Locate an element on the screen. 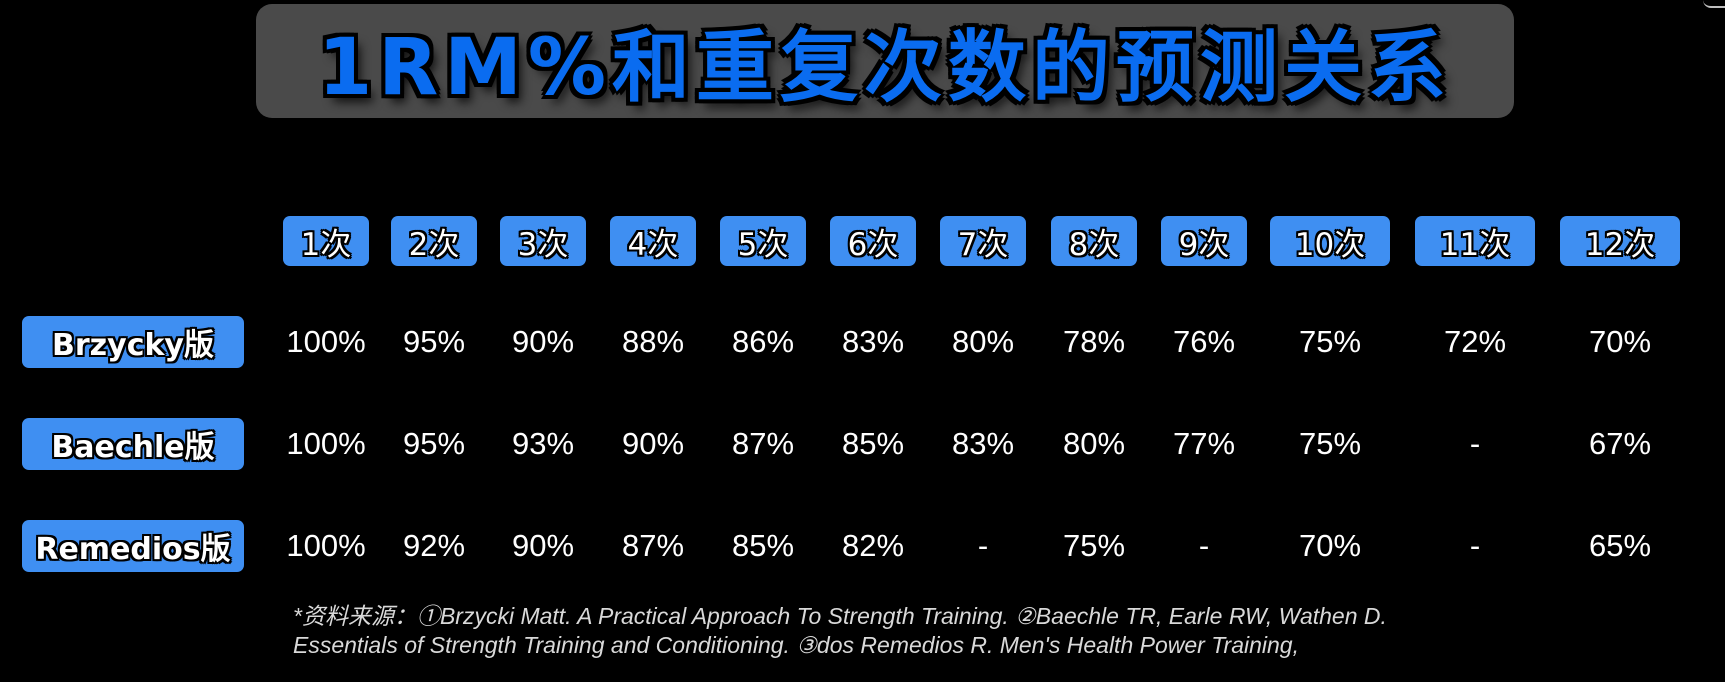  table-cell: 92% is located at coordinates (434, 545).